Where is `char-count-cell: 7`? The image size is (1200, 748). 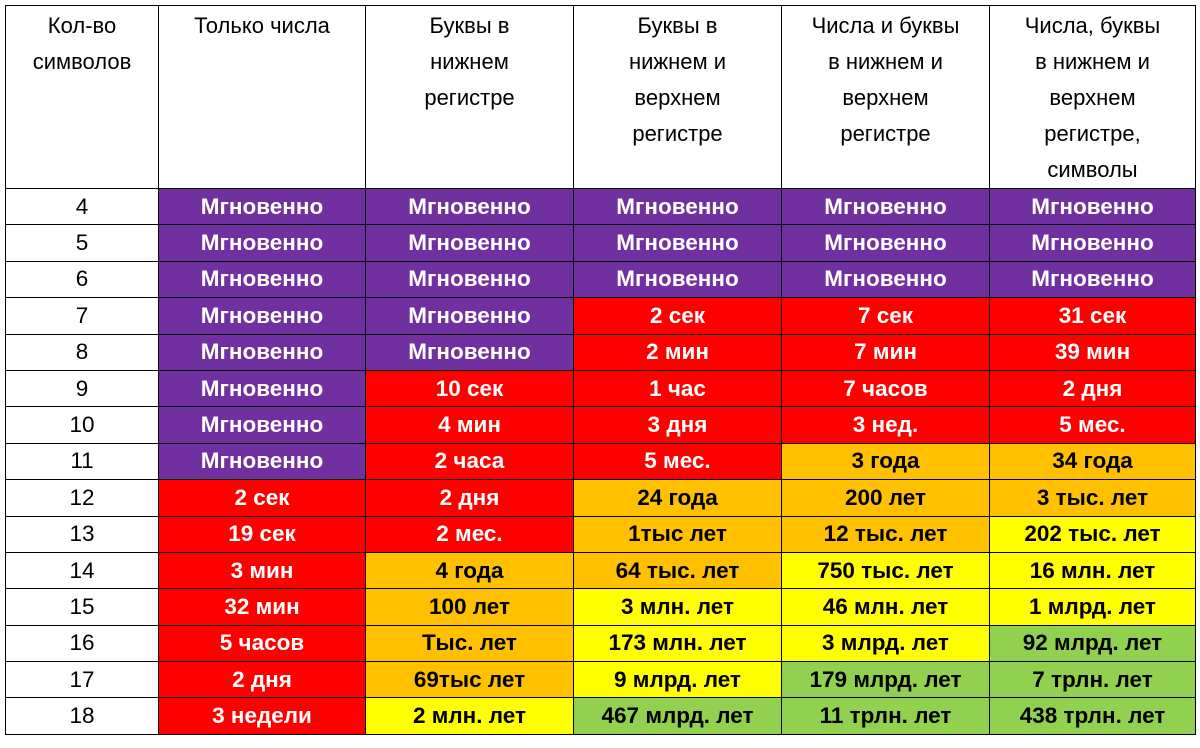 char-count-cell: 7 is located at coordinates (82, 316).